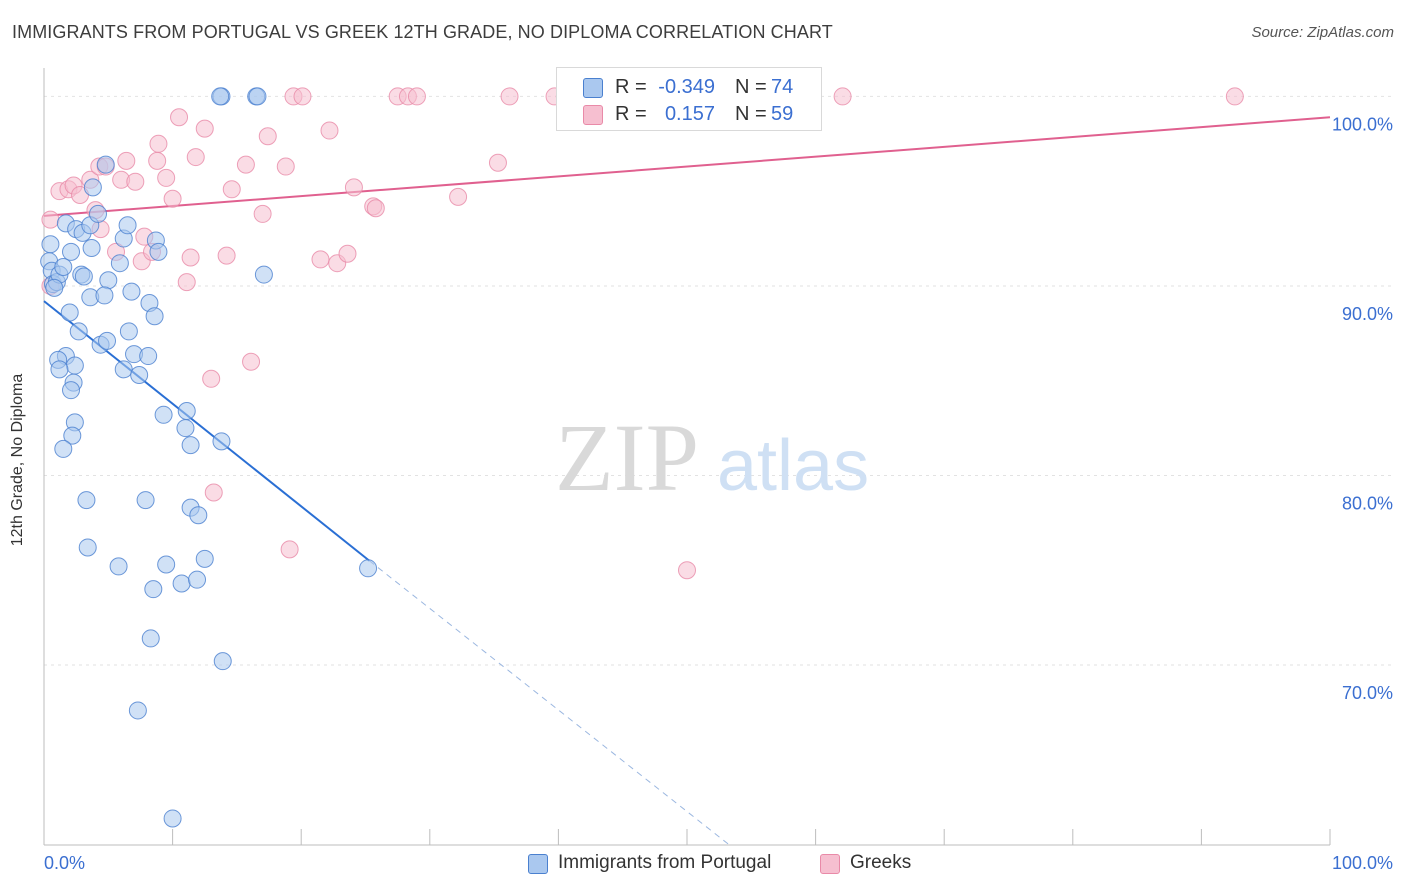  What do you see at coordinates (17, 460) in the screenshot?
I see `y-axis-label: 12th Grade, No Diploma` at bounding box center [17, 460].